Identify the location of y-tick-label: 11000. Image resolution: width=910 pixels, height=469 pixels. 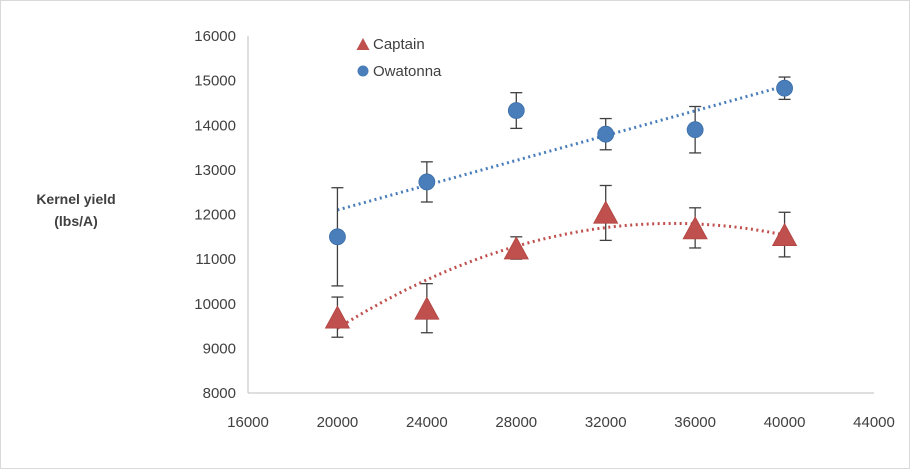
(215, 259).